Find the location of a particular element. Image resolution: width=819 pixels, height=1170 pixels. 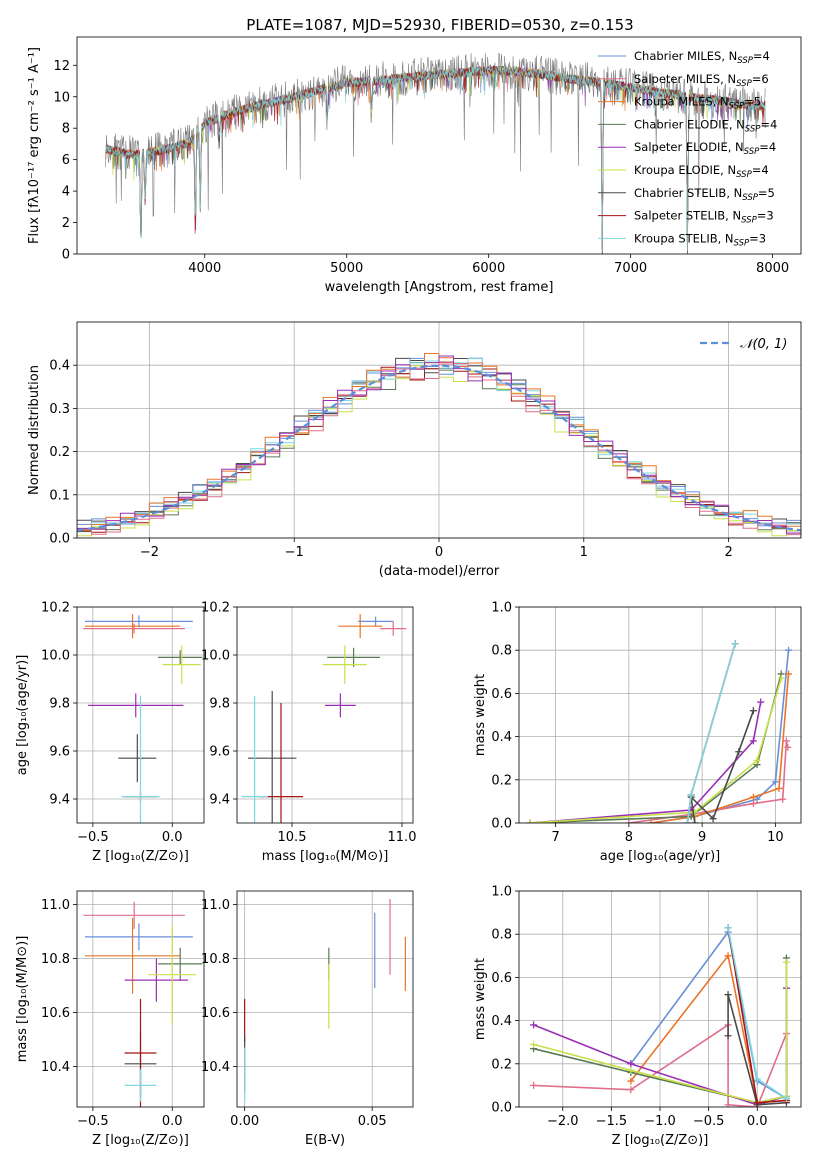

y-tick-label: 10.0 is located at coordinates (215, 656).